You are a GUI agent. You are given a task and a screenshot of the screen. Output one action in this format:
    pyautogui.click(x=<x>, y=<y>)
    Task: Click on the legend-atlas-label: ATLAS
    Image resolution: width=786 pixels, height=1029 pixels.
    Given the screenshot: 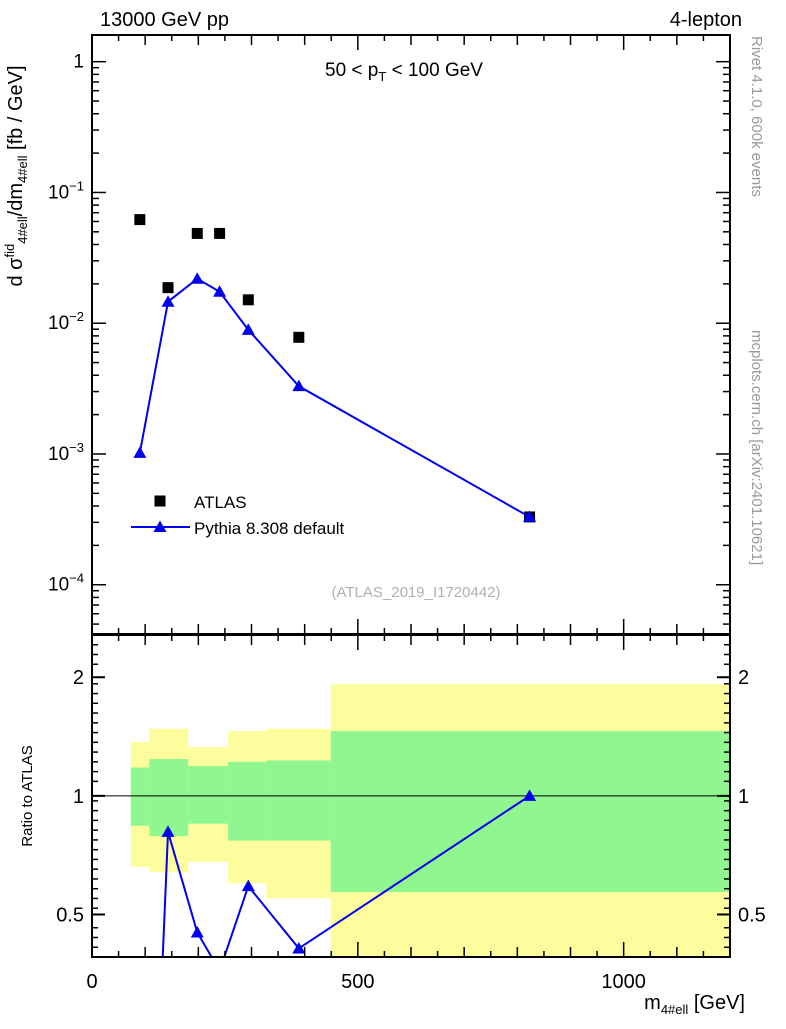 What is the action you would take?
    pyautogui.click(x=220, y=502)
    